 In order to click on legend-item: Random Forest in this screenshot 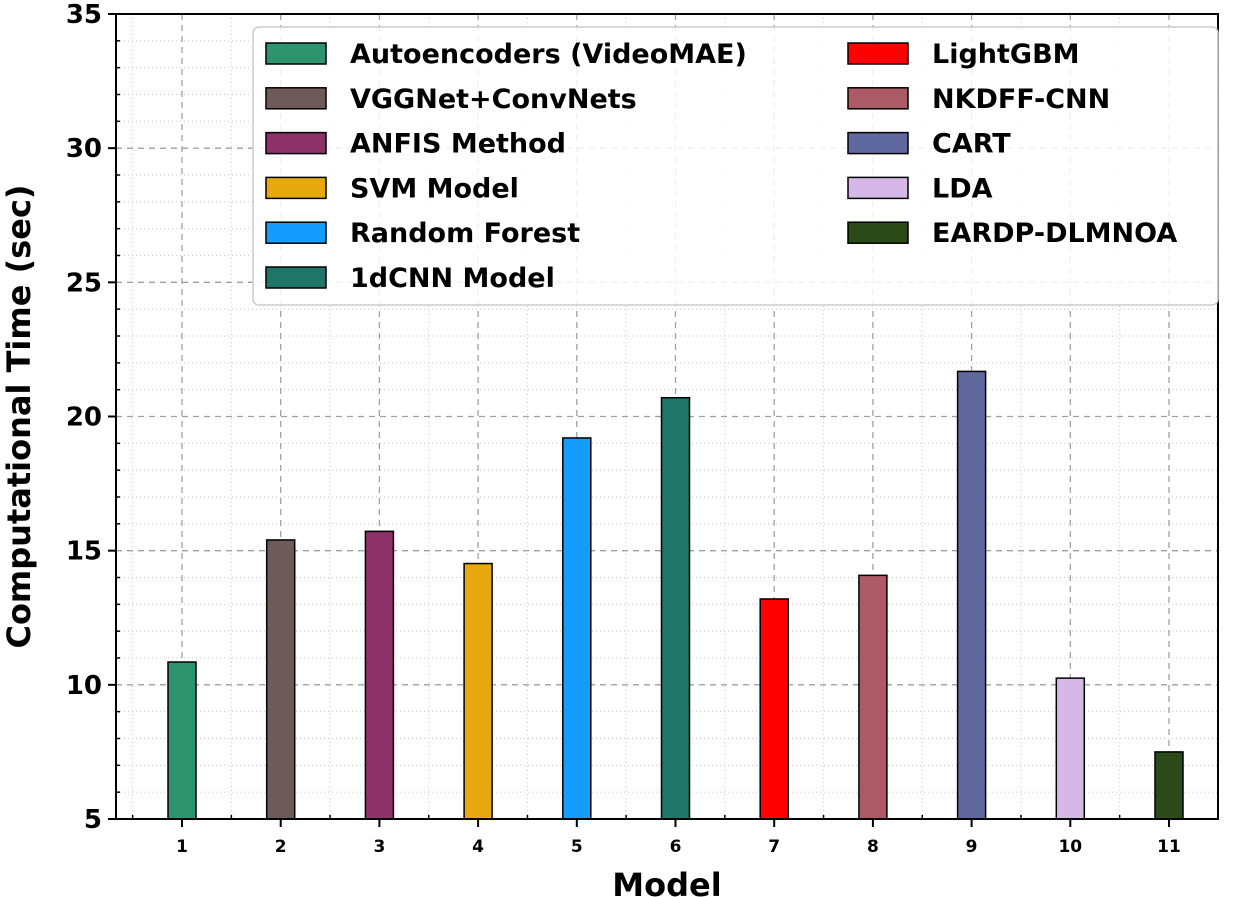, I will do `click(422, 233)`.